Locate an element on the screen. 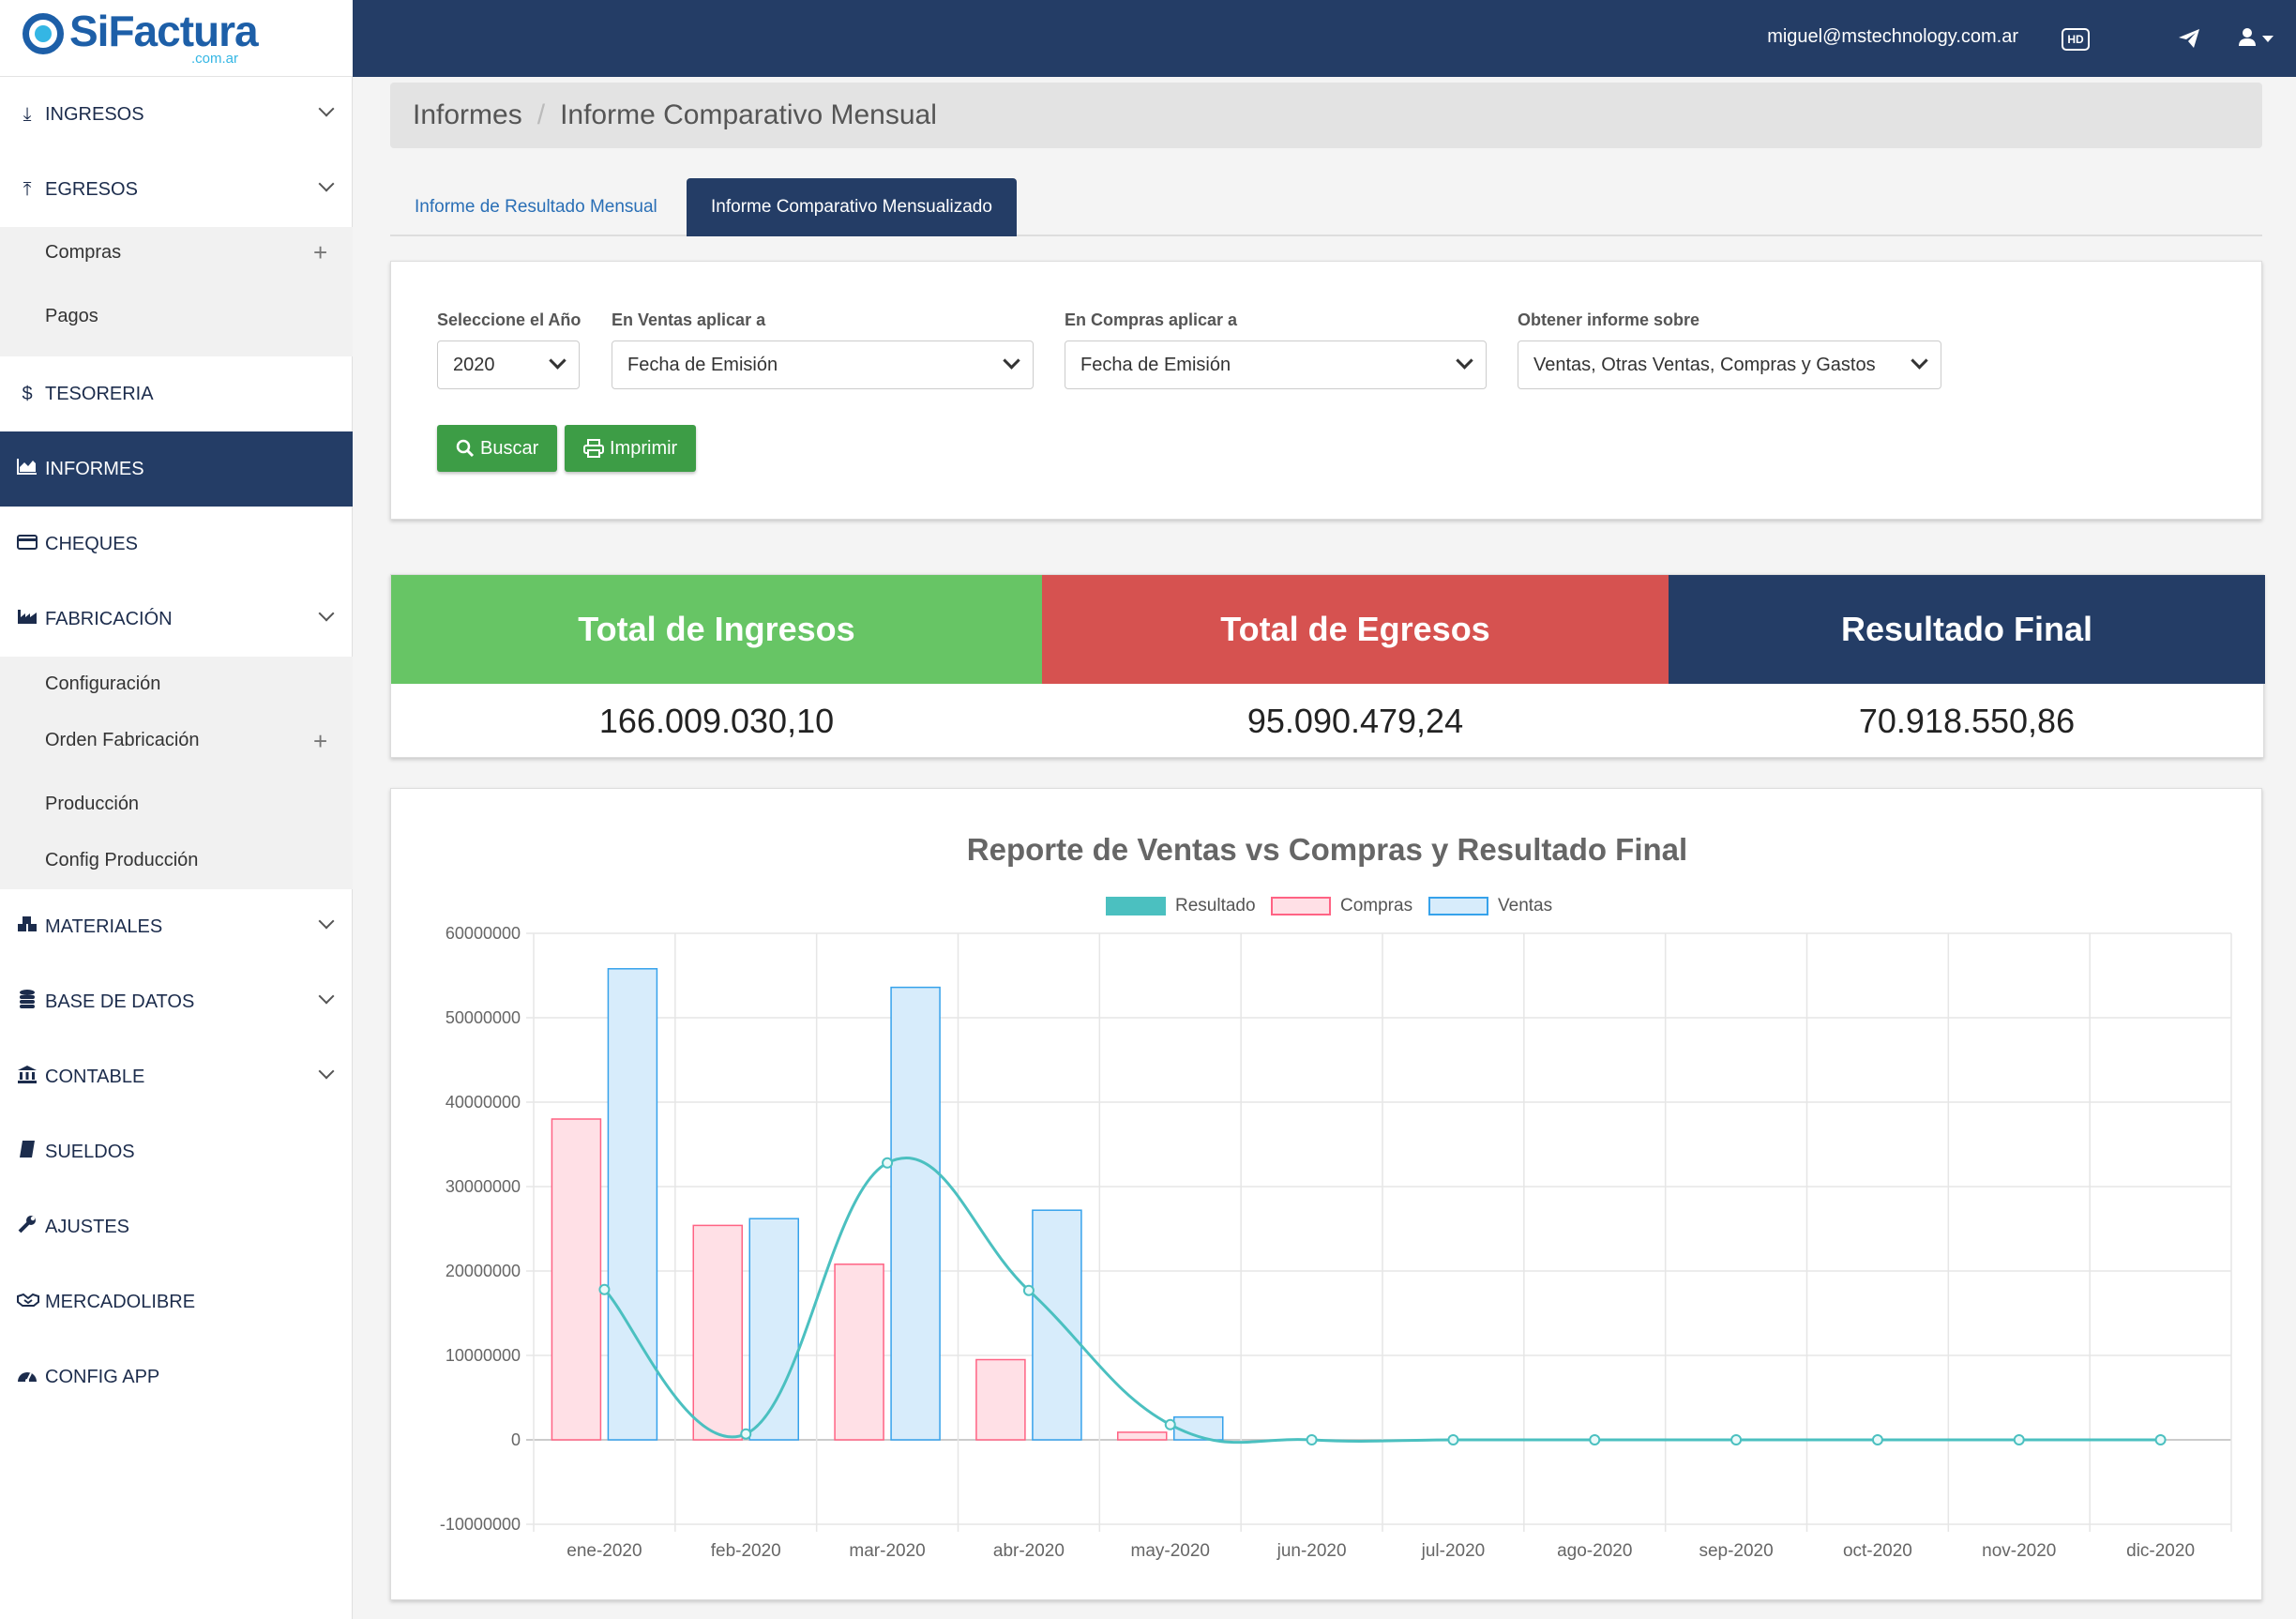 Image resolution: width=2296 pixels, height=1619 pixels. sidebar-item-label: INFORMES is located at coordinates (94, 468).